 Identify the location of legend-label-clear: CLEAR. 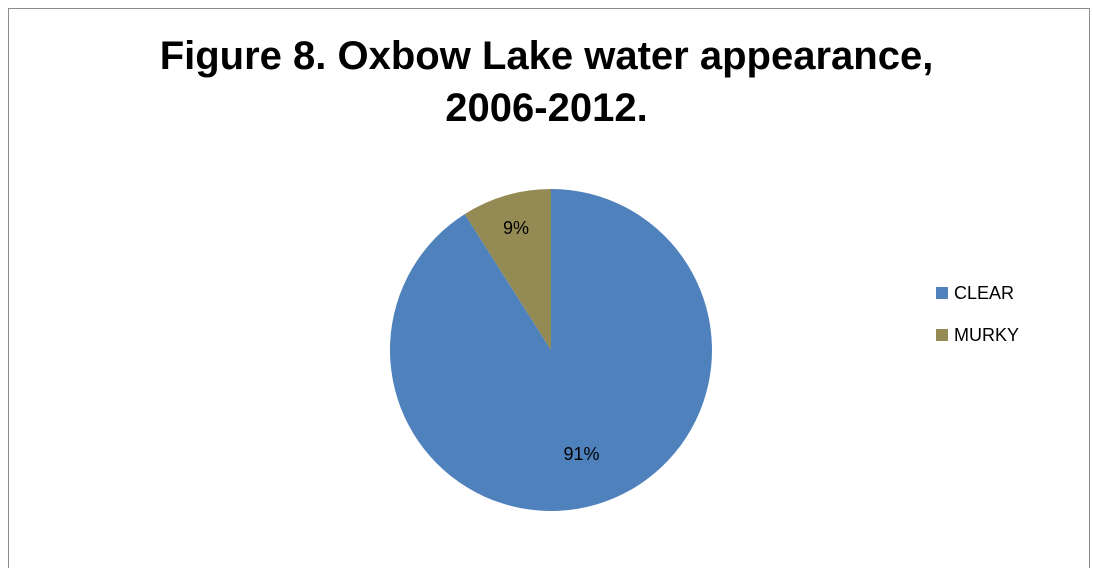
(984, 292).